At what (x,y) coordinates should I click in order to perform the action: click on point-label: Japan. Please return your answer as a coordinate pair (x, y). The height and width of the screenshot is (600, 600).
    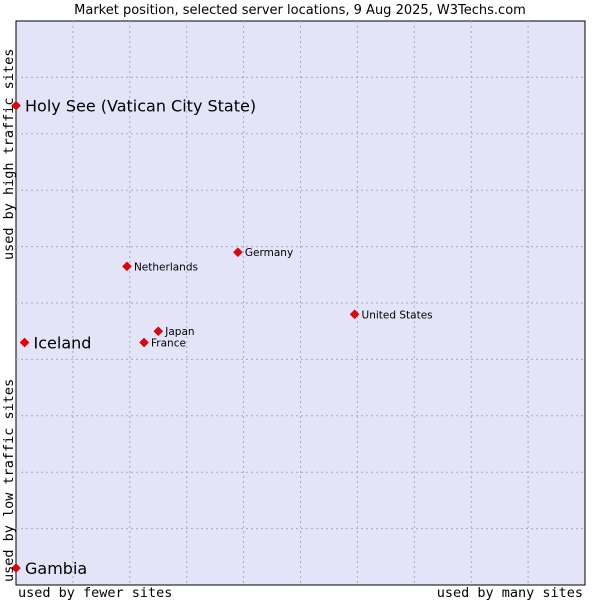
    Looking at the image, I should click on (179, 332).